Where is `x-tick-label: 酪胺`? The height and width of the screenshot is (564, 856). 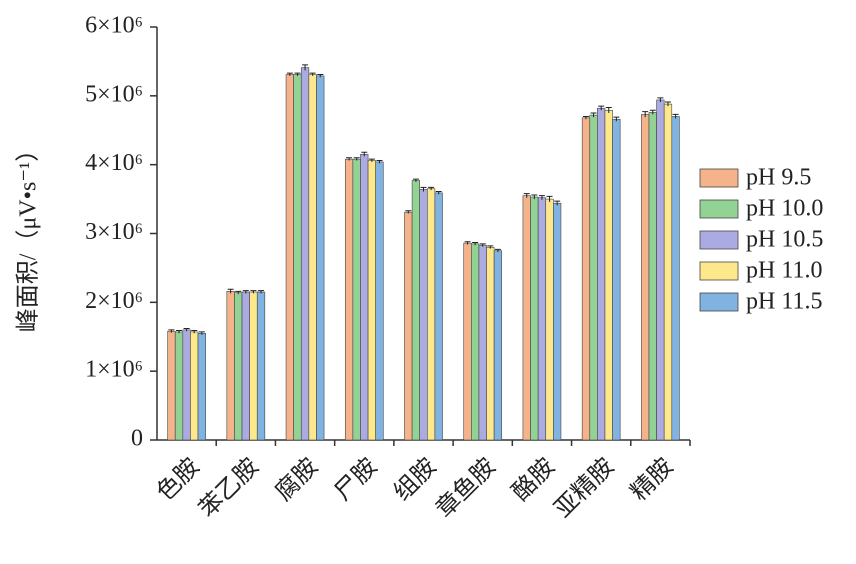
x-tick-label: 酪胺 is located at coordinates (533, 479).